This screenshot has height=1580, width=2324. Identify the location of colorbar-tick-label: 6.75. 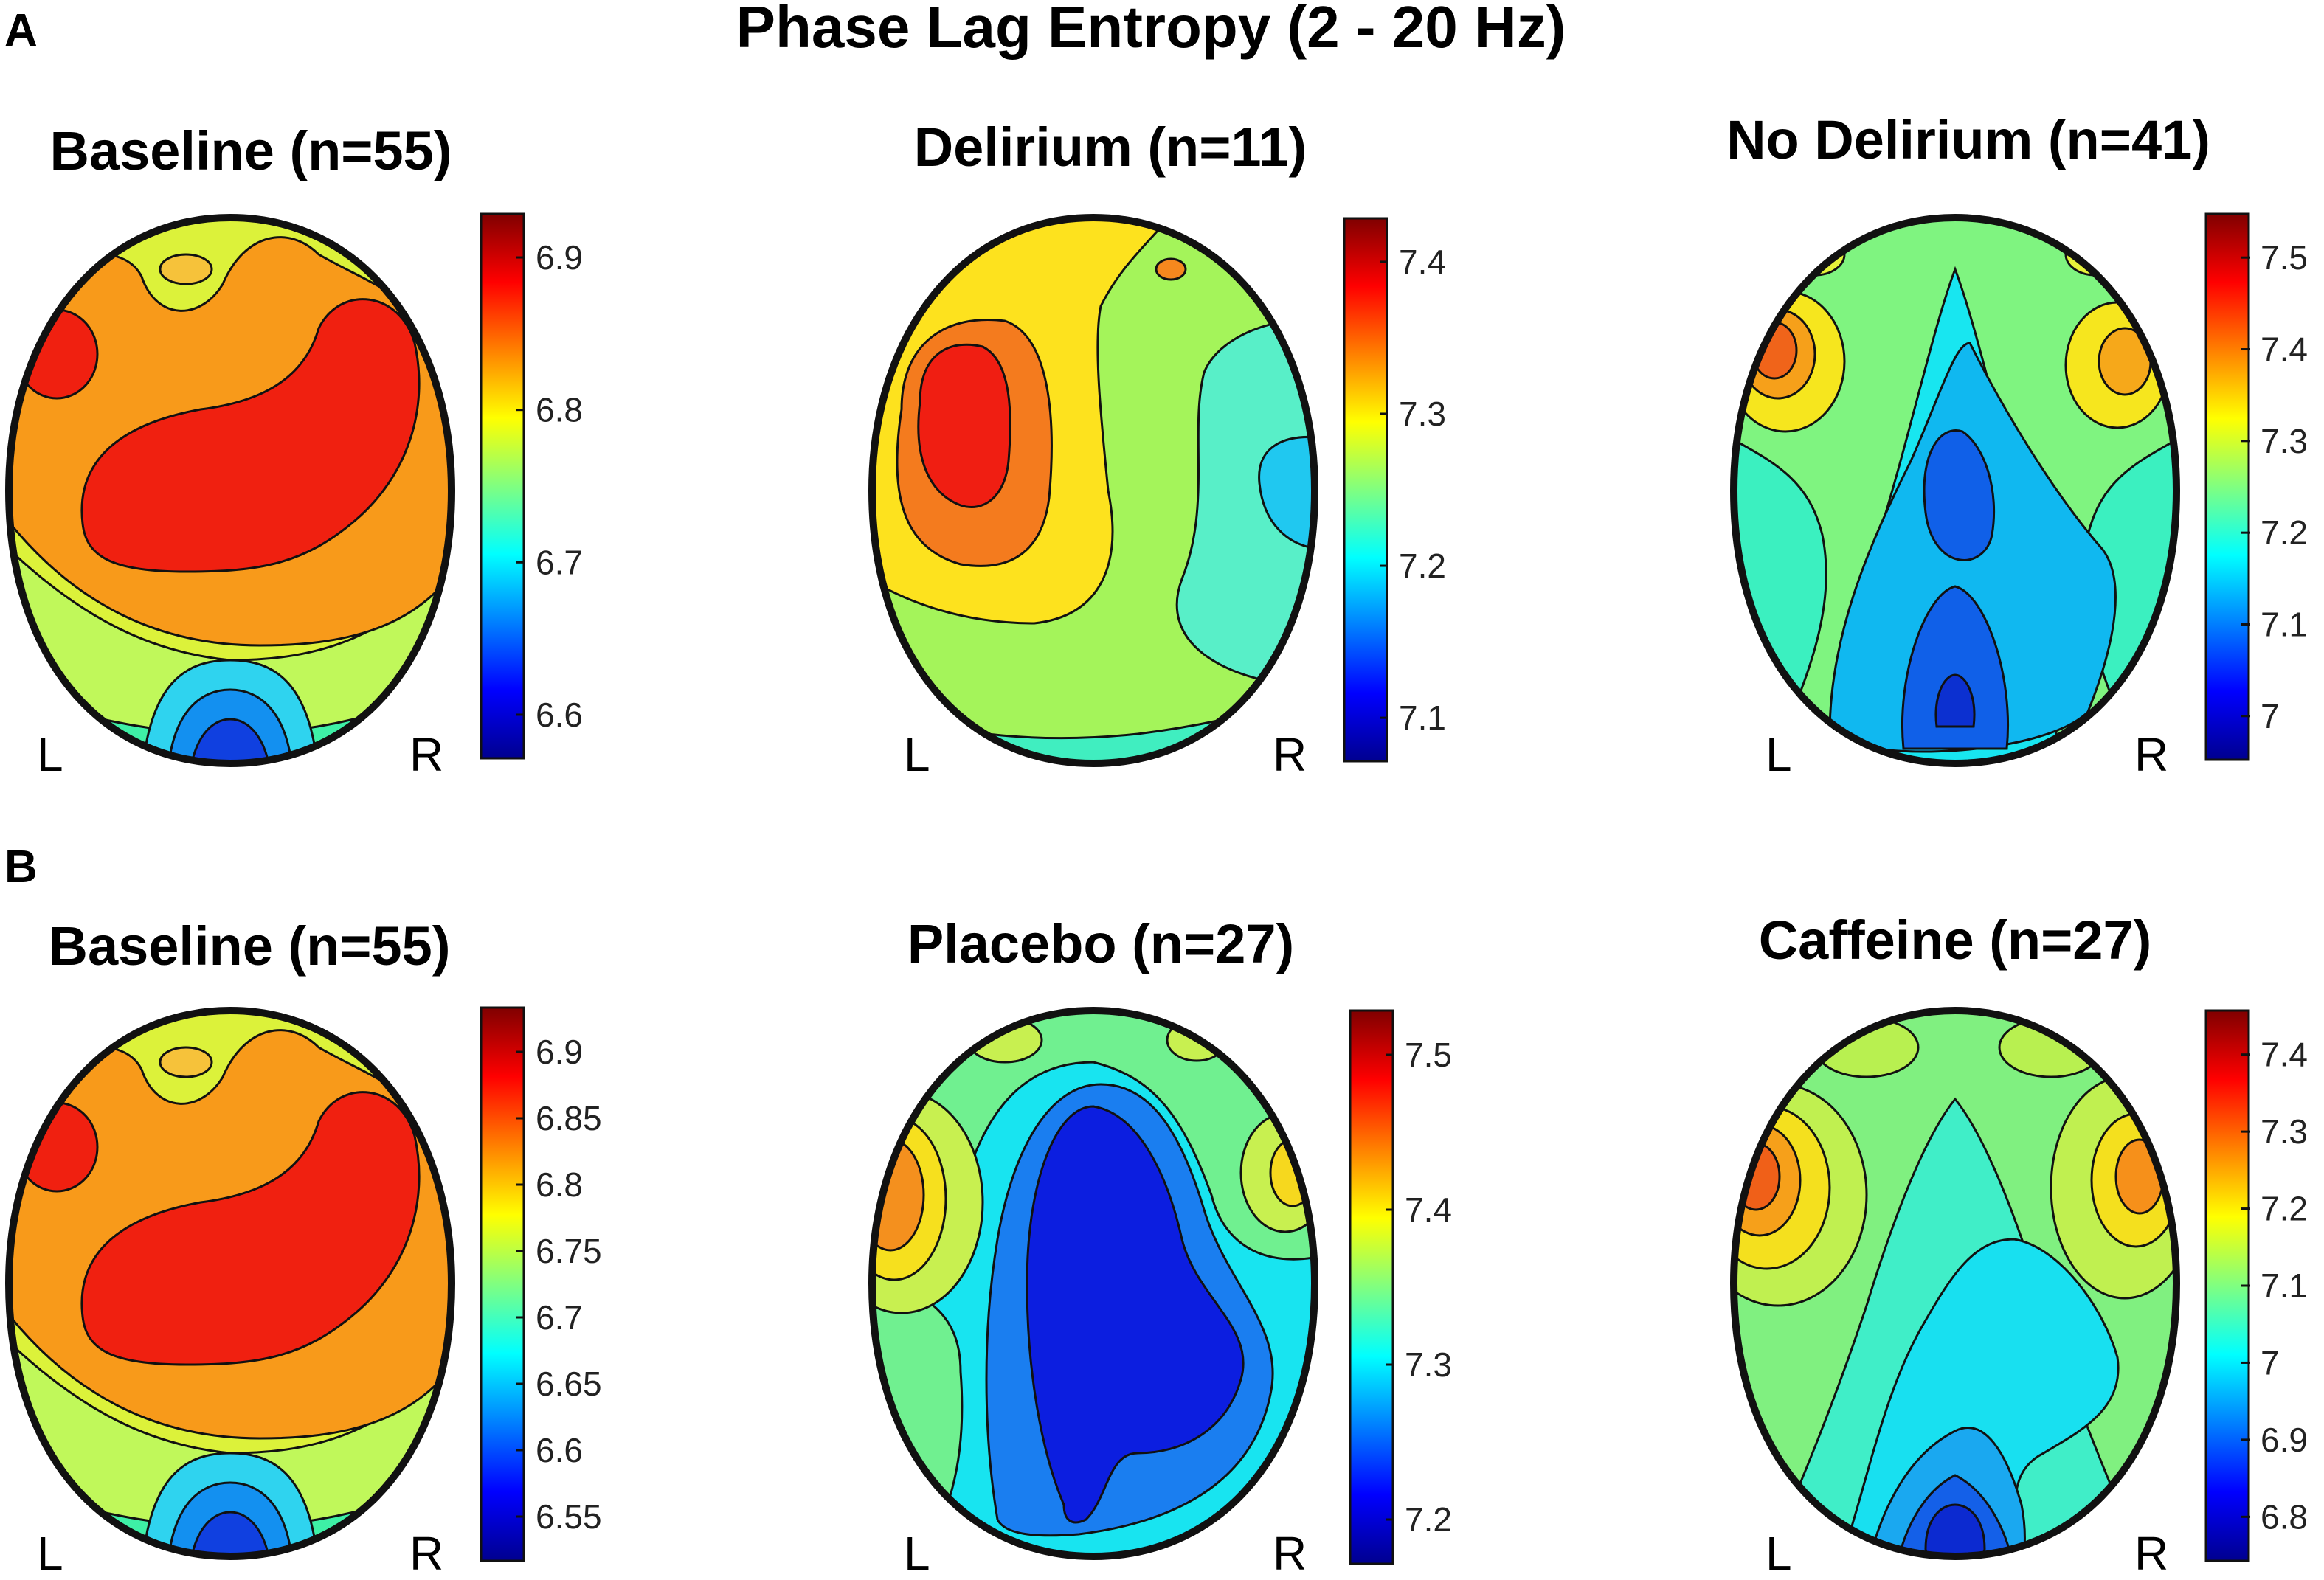
(569, 1251).